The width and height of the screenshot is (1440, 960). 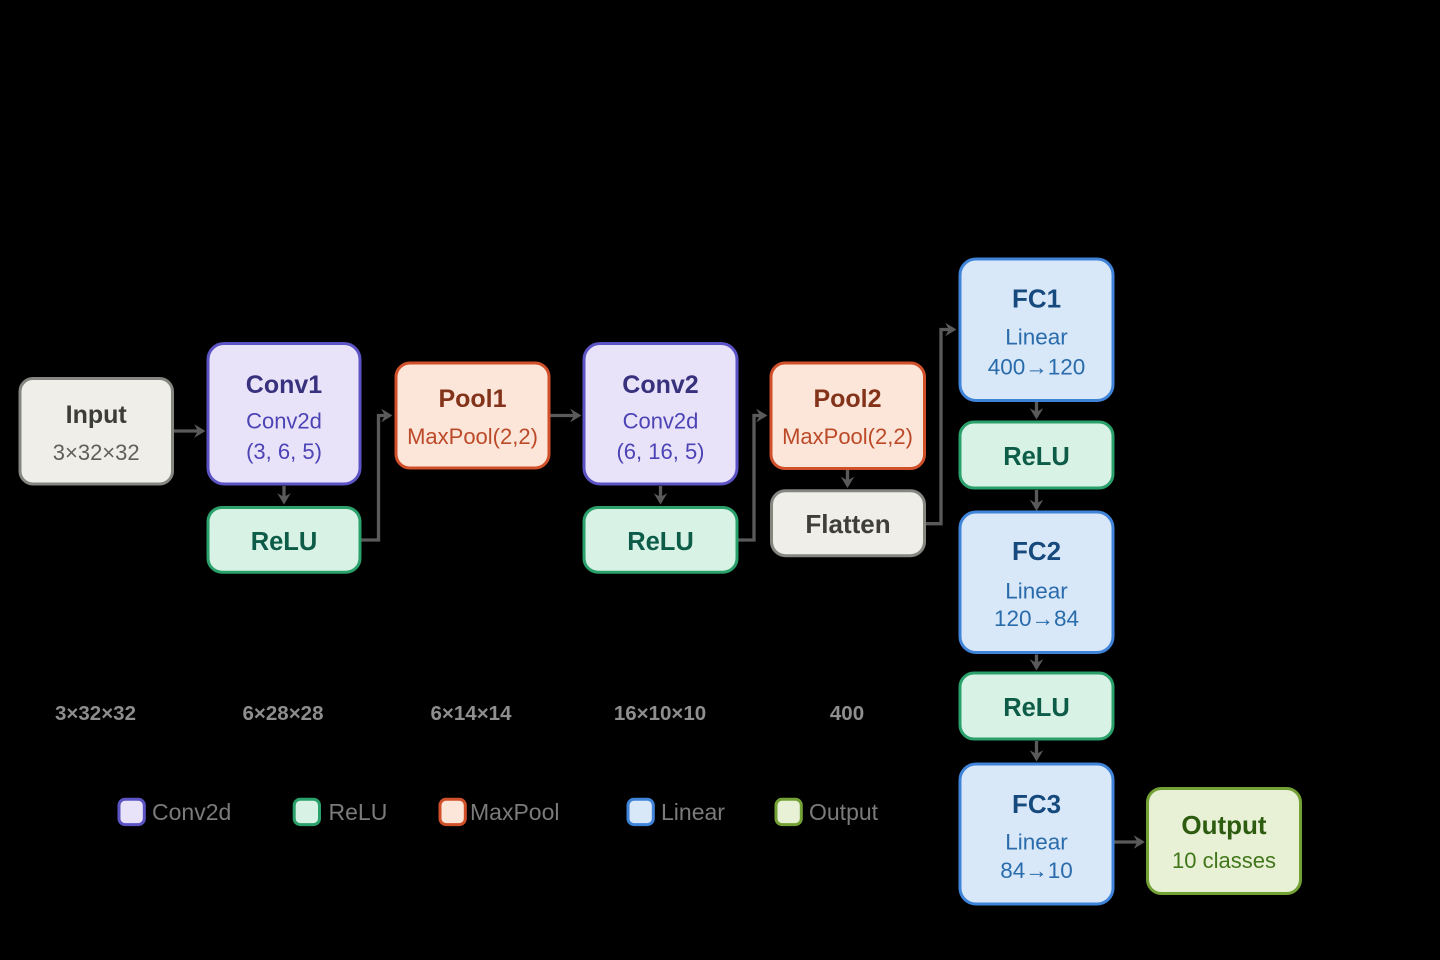 What do you see at coordinates (1036, 804) in the screenshot?
I see `svg-text: FC3` at bounding box center [1036, 804].